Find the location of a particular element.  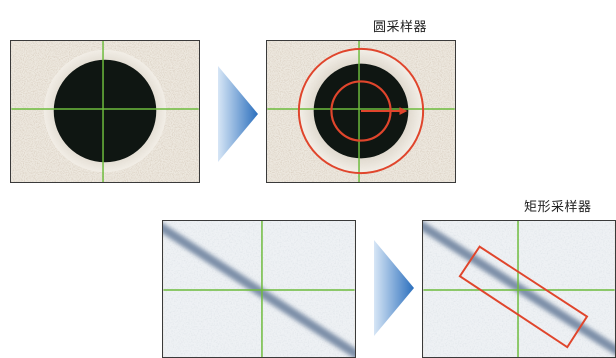

scratch-sampler-image is located at coordinates (519, 289).